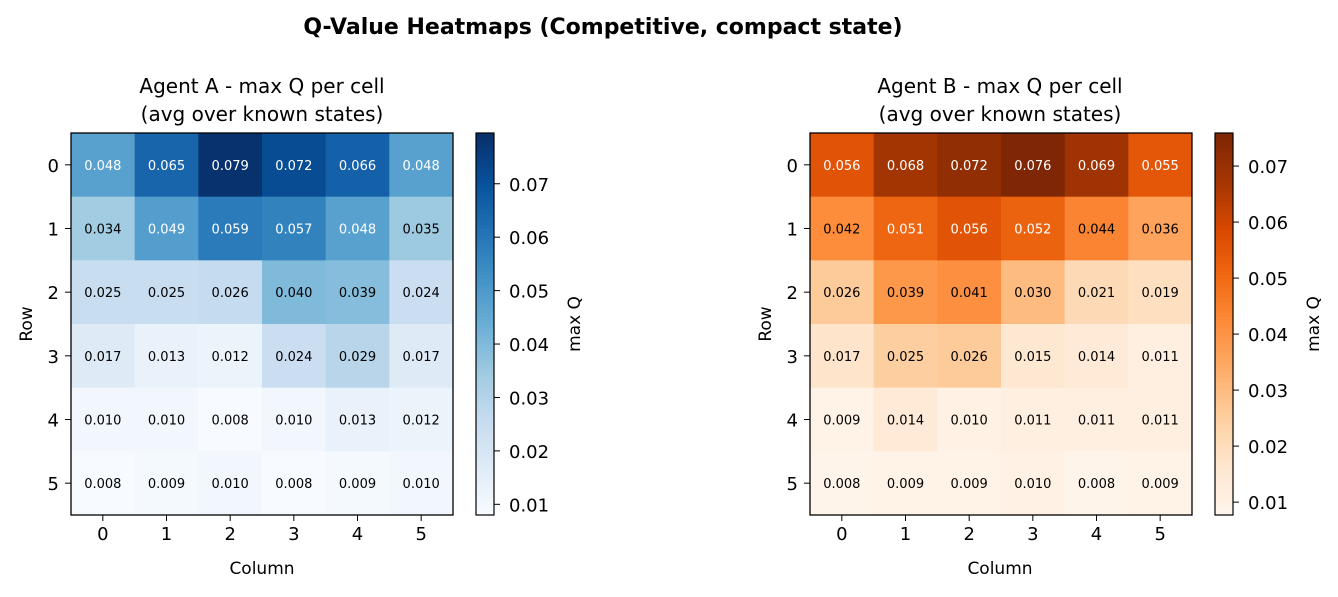 Image resolution: width=1338 pixels, height=597 pixels. I want to click on cell-value-label: 0.008, so click(1096, 484).